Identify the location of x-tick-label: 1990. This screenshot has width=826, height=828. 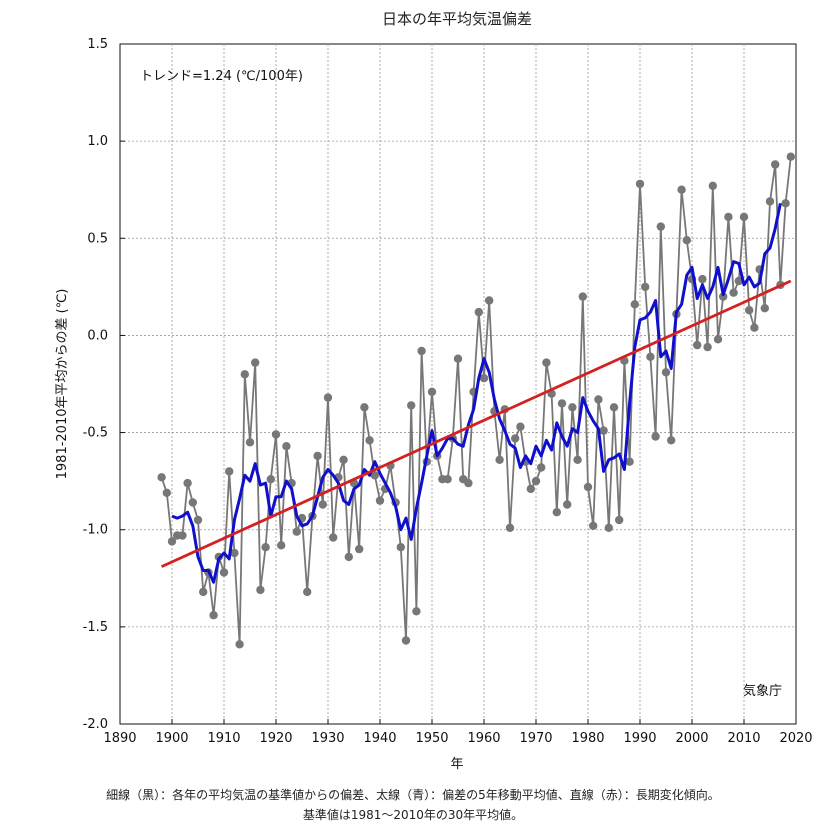
(639, 738).